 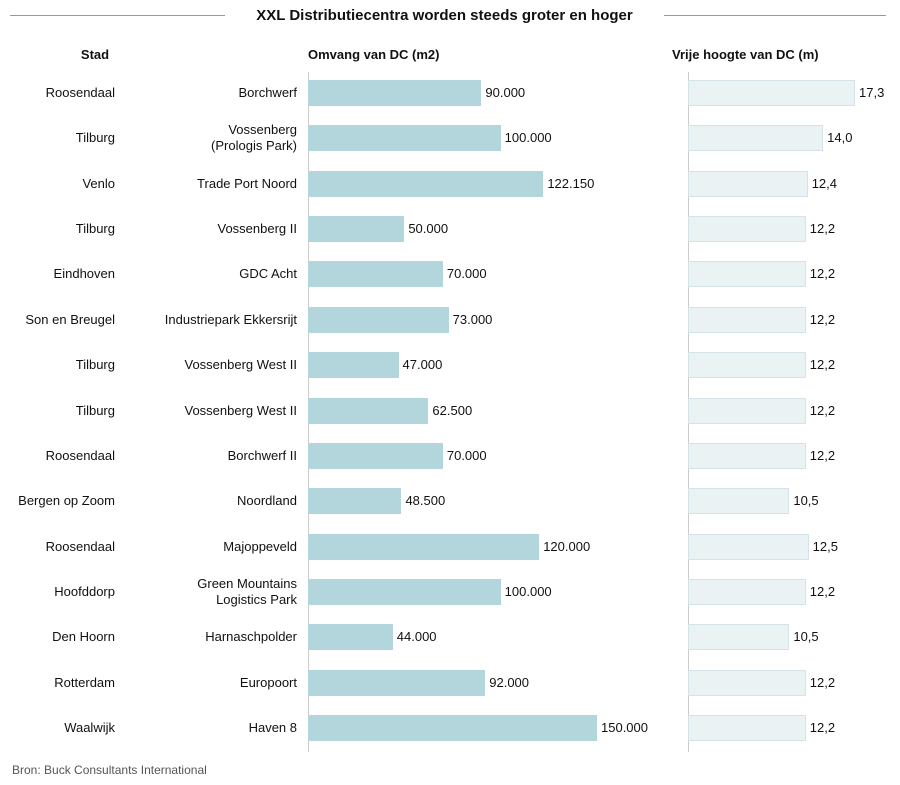 I want to click on value-label: 150.000, so click(x=624, y=728).